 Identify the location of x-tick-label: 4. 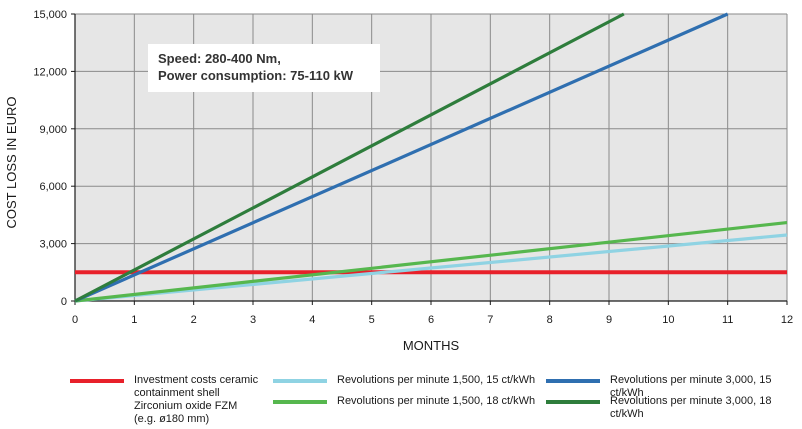
(312, 320).